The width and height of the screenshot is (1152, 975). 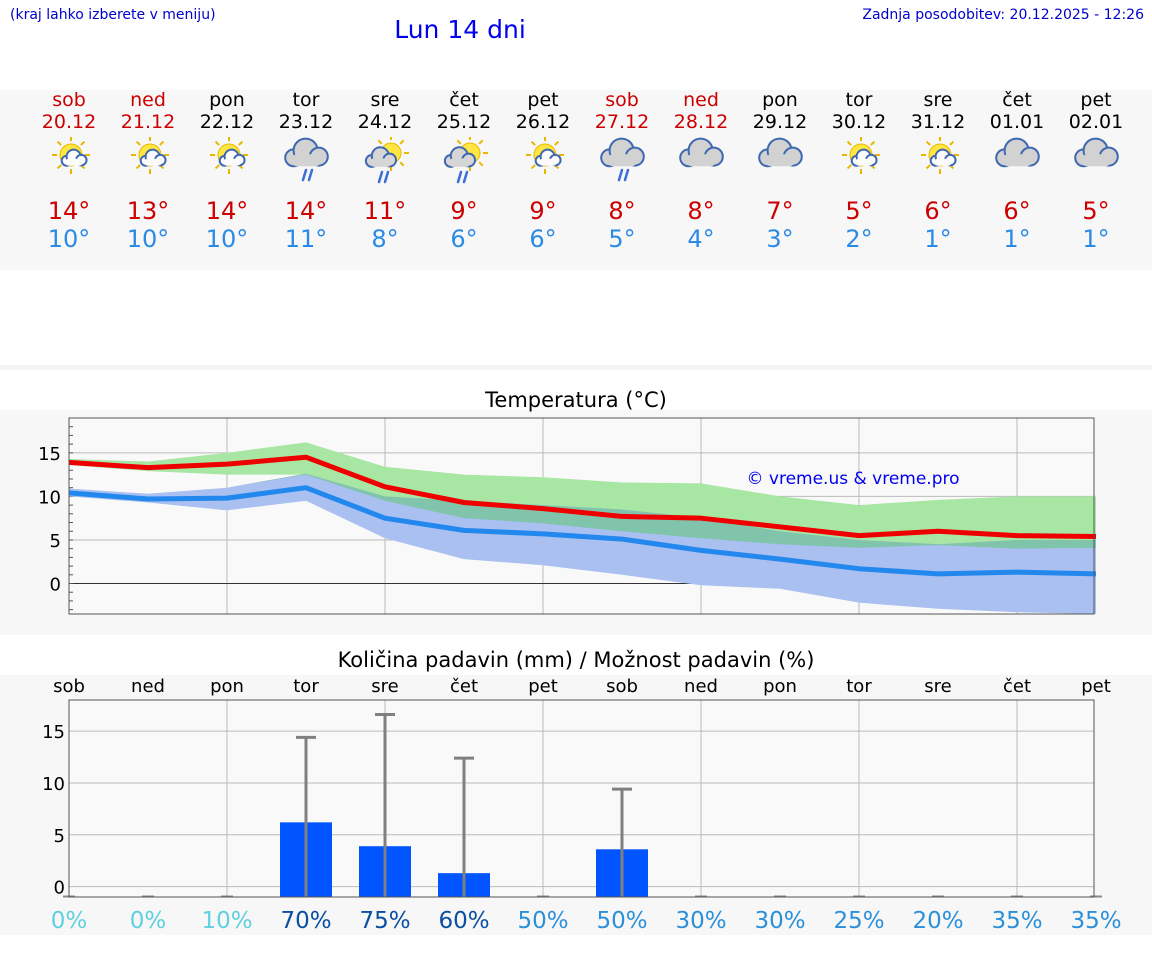 What do you see at coordinates (1096, 122) in the screenshot?
I see `day-date: 02.01` at bounding box center [1096, 122].